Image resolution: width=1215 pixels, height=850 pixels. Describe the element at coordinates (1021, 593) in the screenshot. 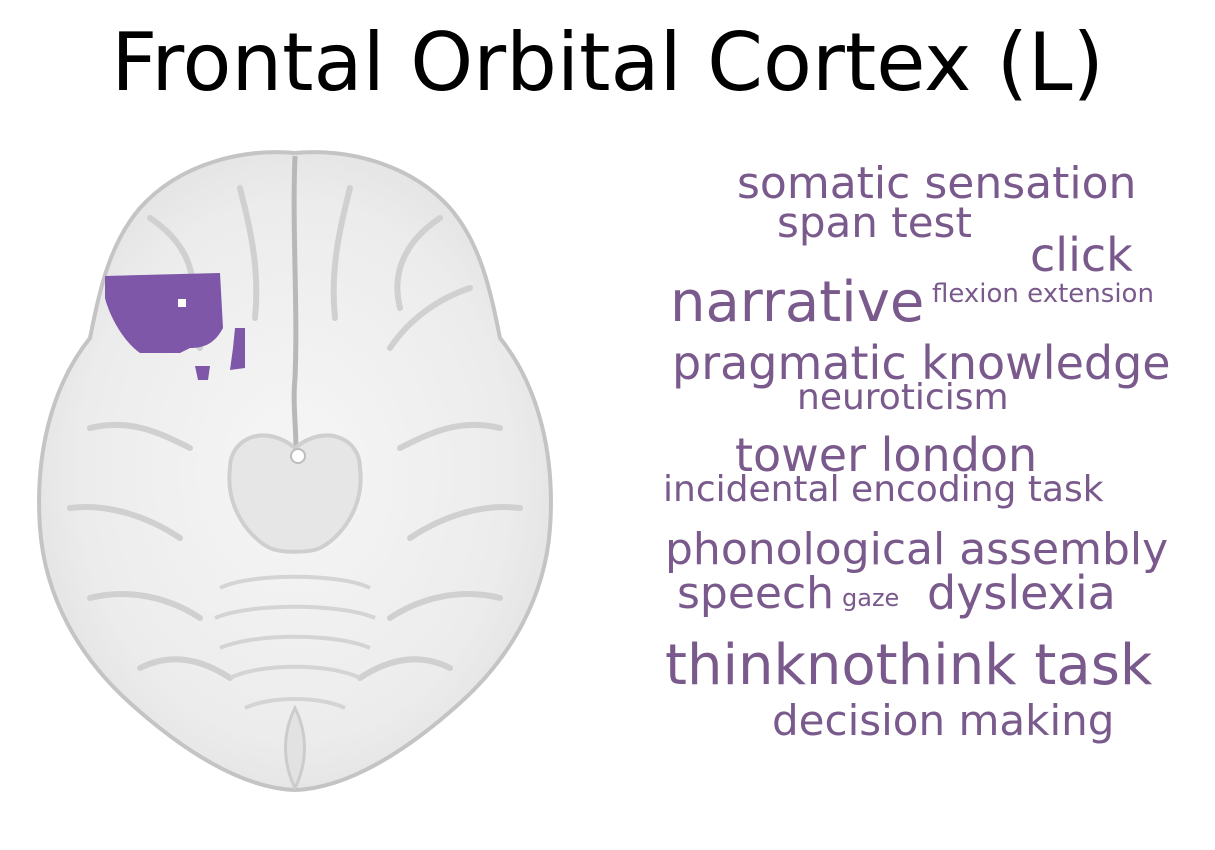

I see `word-cloud-term: dyslexia` at that location.